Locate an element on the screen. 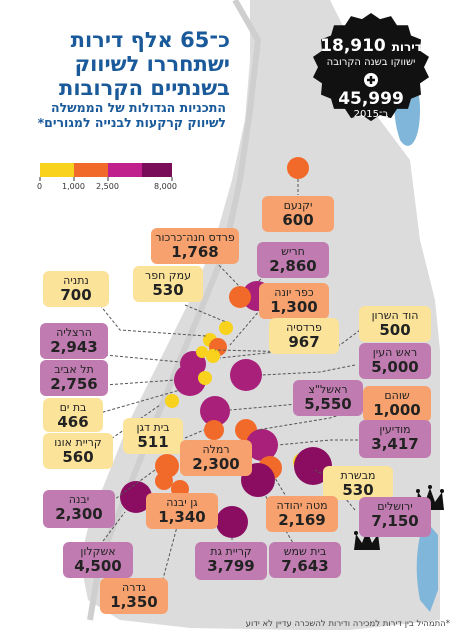 The height and width of the screenshot is (638, 458). plan-value: 3,417 is located at coordinates (395, 444).